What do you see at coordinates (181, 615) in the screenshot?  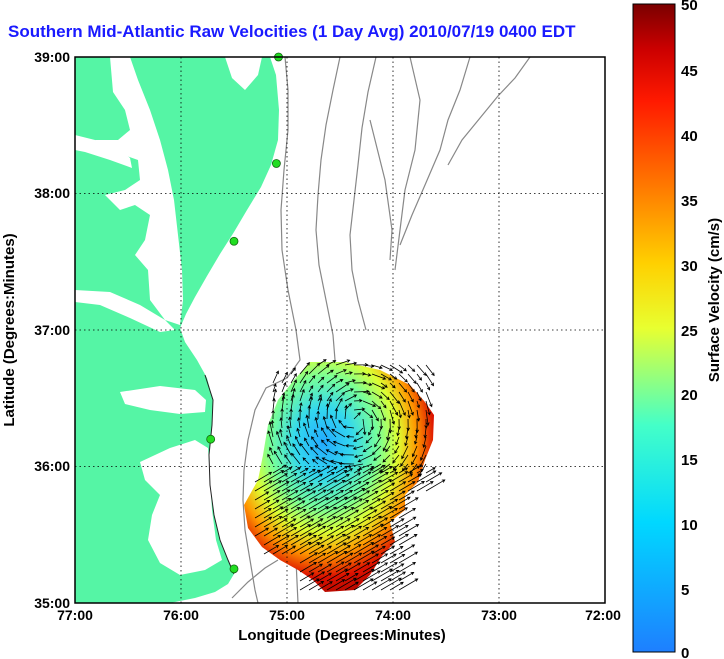 I see `x-tick: 76:00` at bounding box center [181, 615].